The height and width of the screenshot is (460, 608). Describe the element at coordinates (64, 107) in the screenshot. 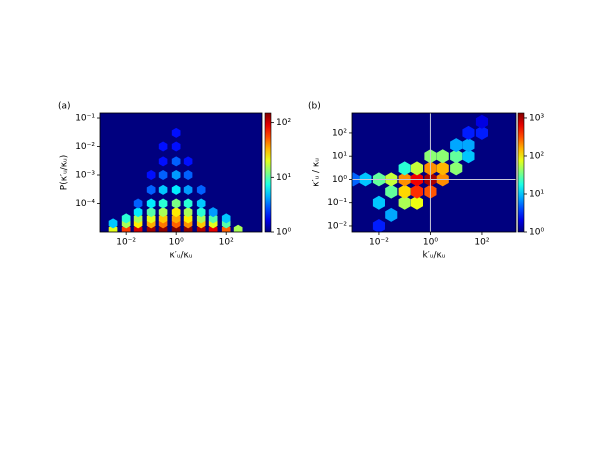

I see `panel-label: (a)` at that location.